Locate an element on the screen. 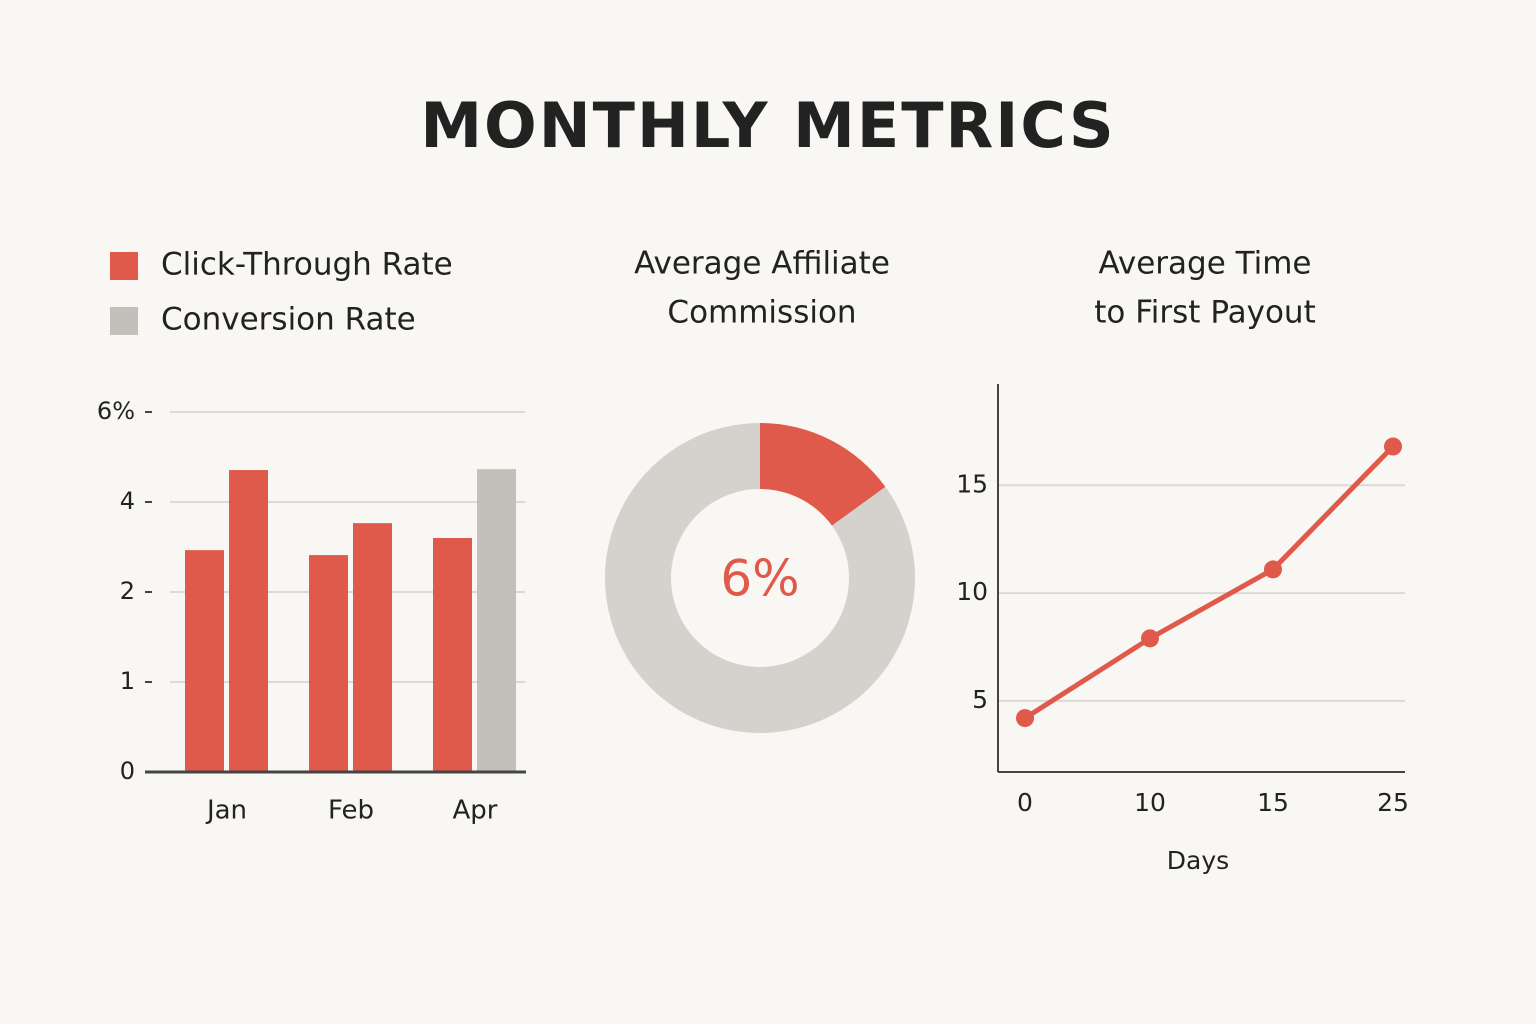  y-tick-label: 5 is located at coordinates (980, 699).